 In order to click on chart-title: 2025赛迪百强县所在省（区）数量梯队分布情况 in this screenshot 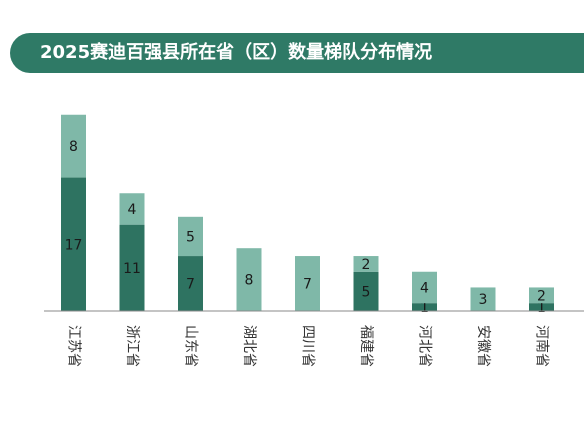, I will do `click(236, 52)`.